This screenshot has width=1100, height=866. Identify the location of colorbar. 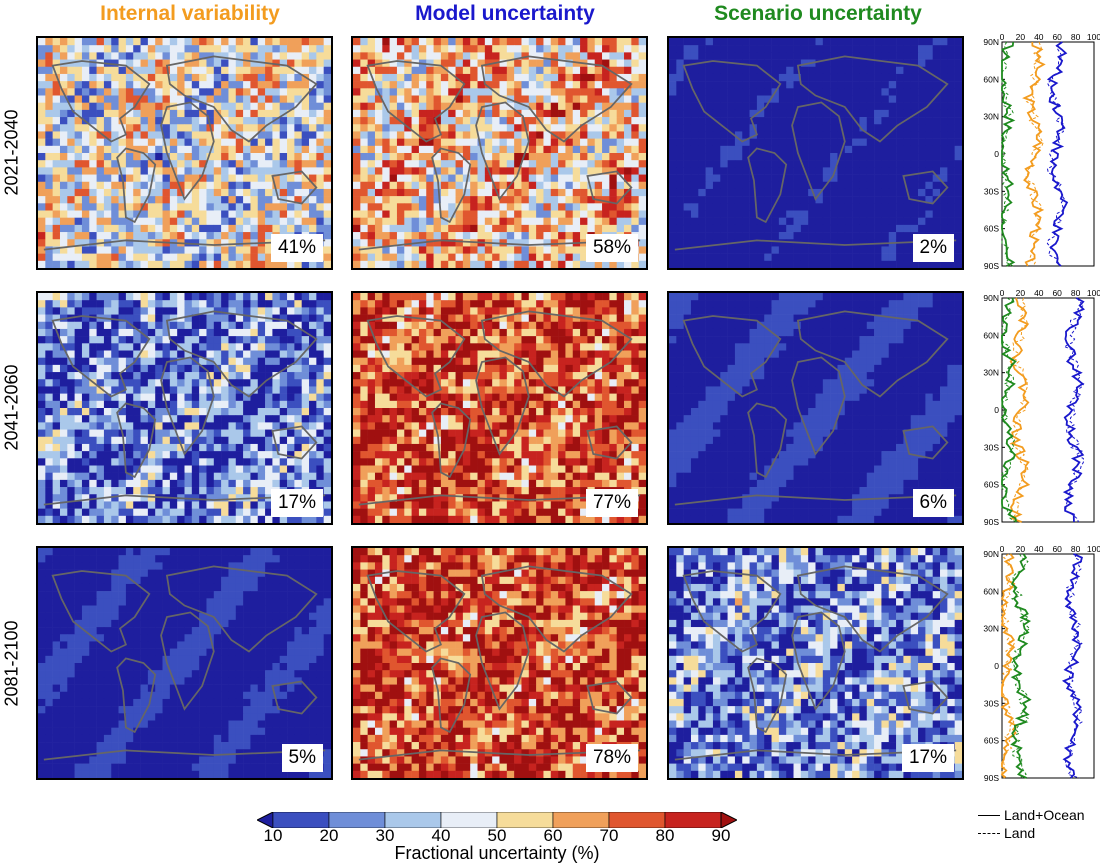
(497, 826).